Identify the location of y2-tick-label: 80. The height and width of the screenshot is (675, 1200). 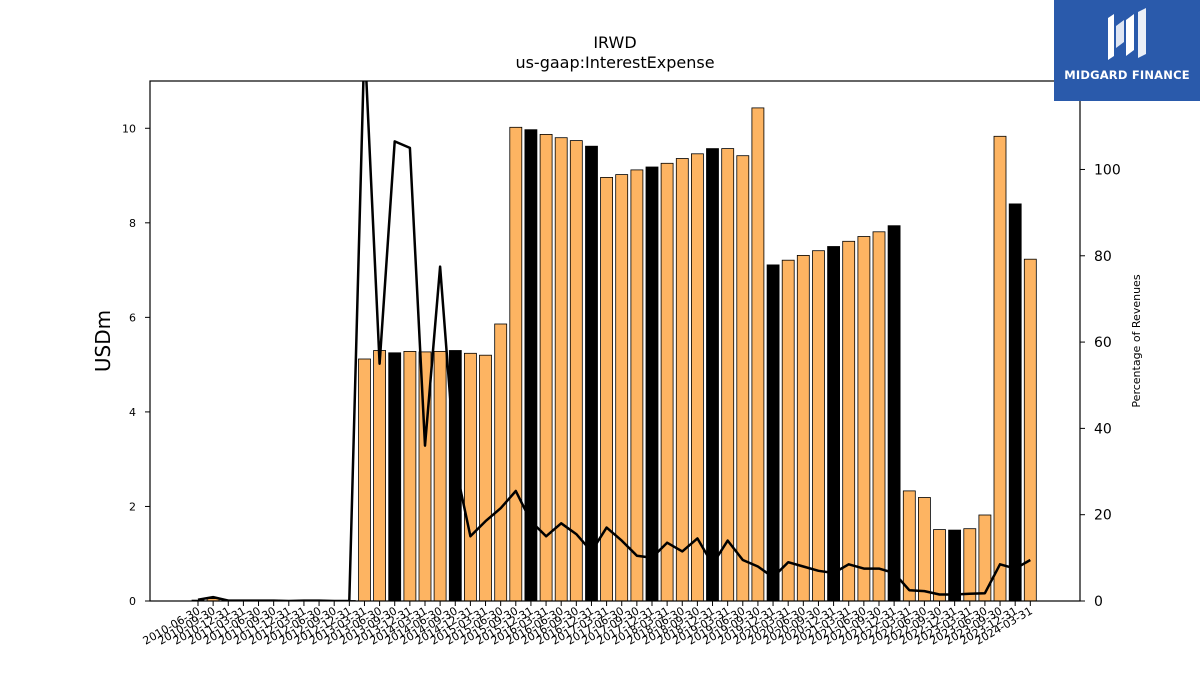
(1103, 257).